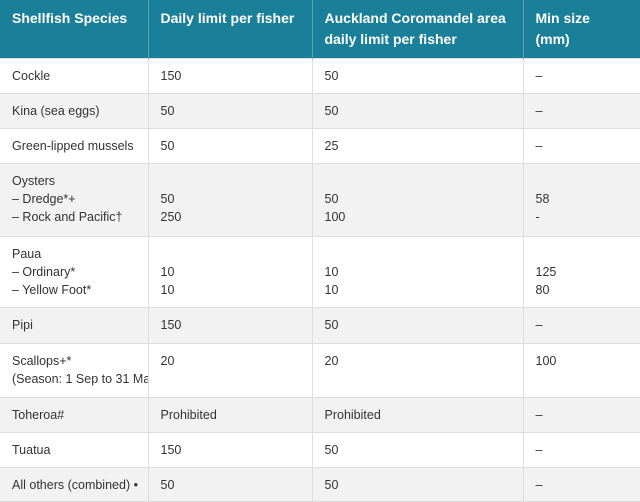  Describe the element at coordinates (581, 29) in the screenshot. I see `header-cell: Min size (mm)` at that location.